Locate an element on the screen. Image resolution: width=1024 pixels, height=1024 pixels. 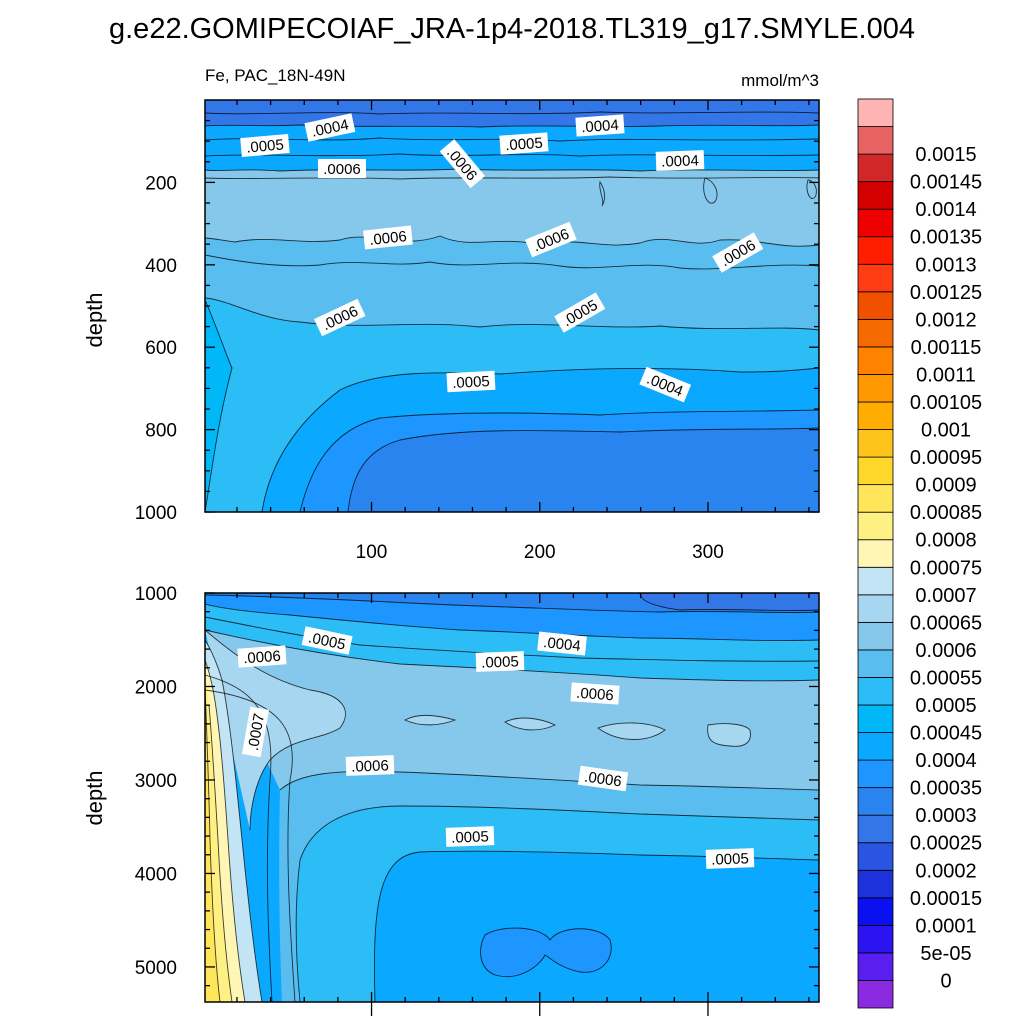
panel-units: mmol/m^3 is located at coordinates (780, 80).